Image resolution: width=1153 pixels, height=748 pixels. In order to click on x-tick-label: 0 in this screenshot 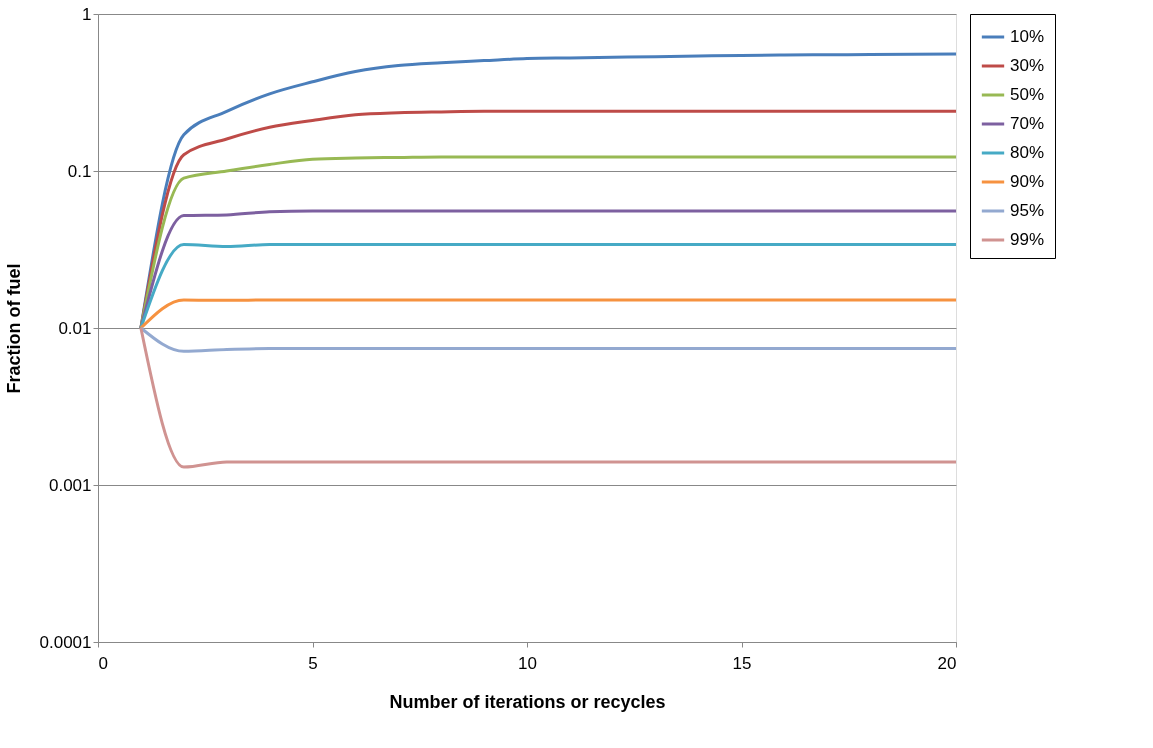, I will do `click(103, 663)`.